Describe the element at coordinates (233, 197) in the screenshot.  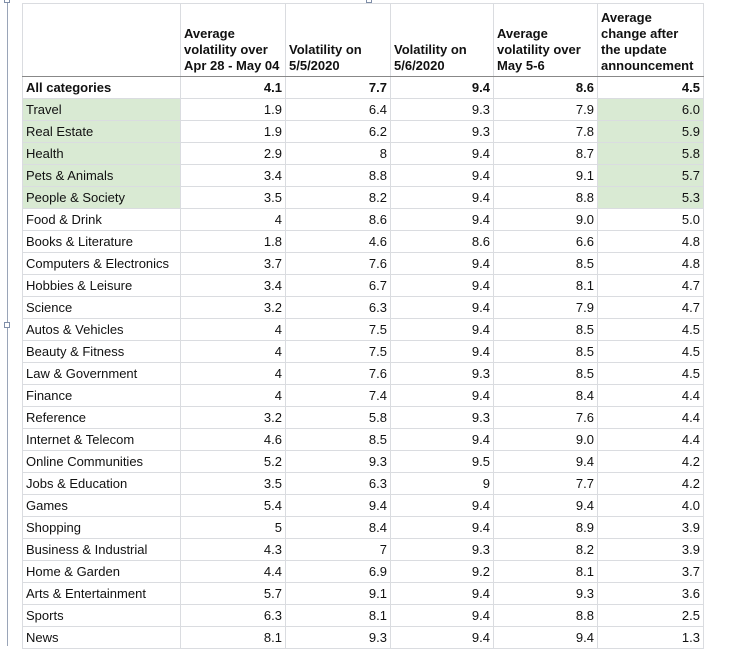
I see `value-cell: 3.5` at that location.